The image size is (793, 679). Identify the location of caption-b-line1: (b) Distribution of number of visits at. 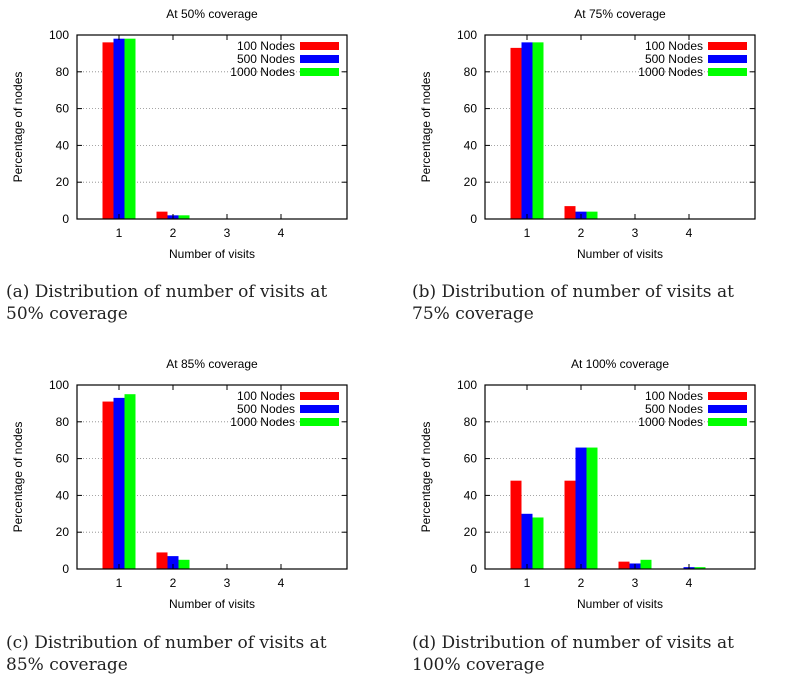
(573, 292).